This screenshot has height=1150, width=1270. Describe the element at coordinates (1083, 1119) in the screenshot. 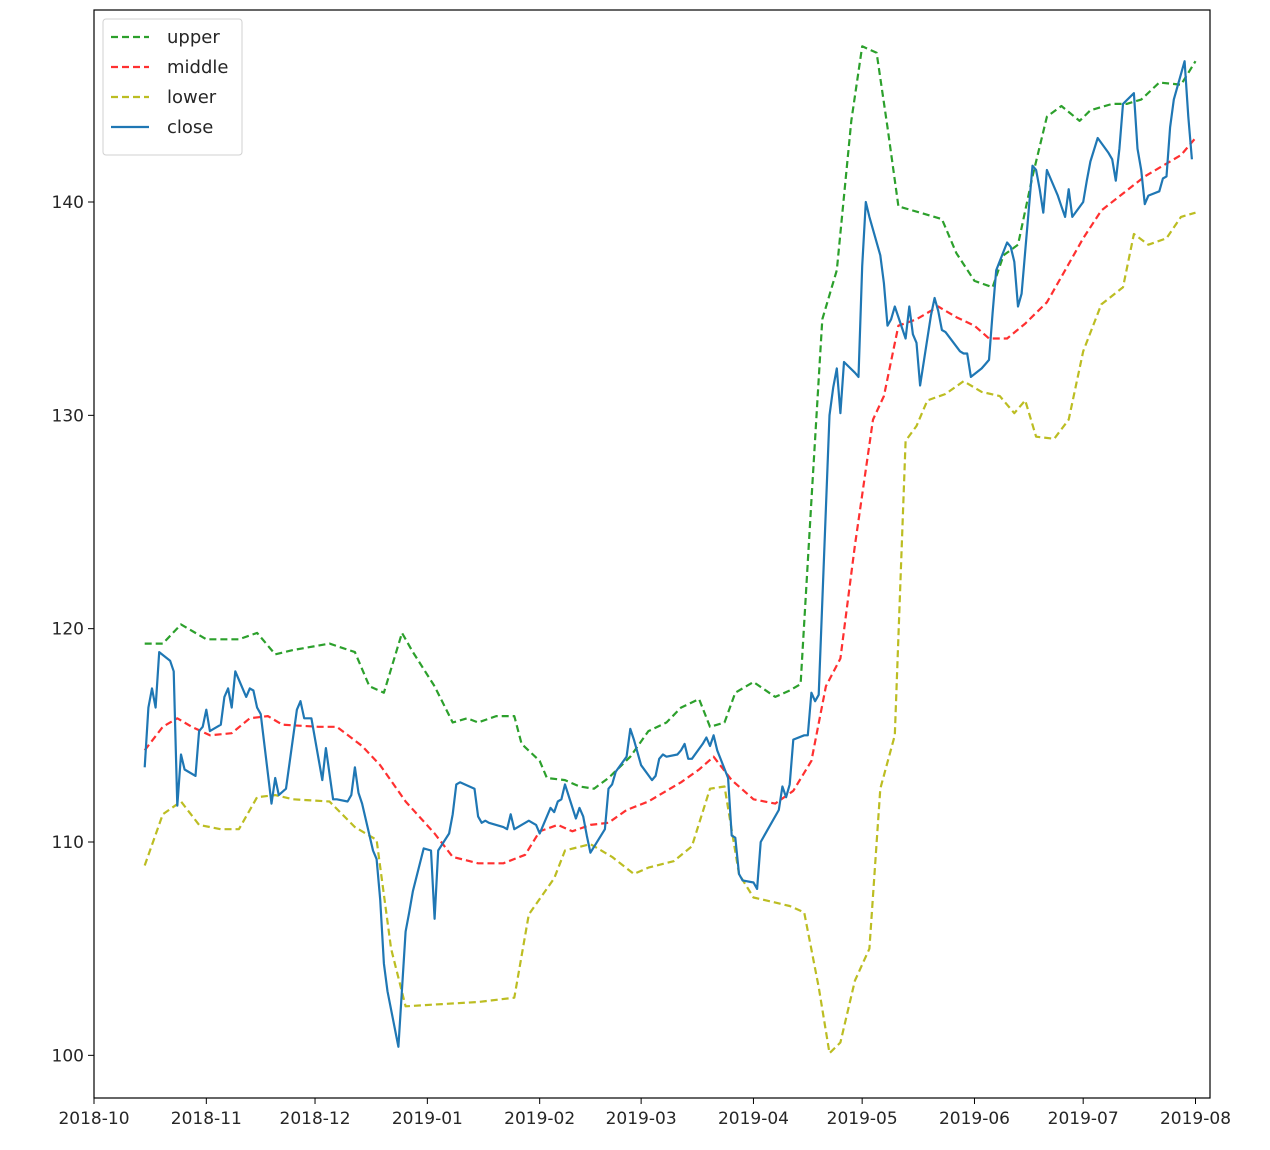

I see `x-tick-label: 2019-07` at that location.